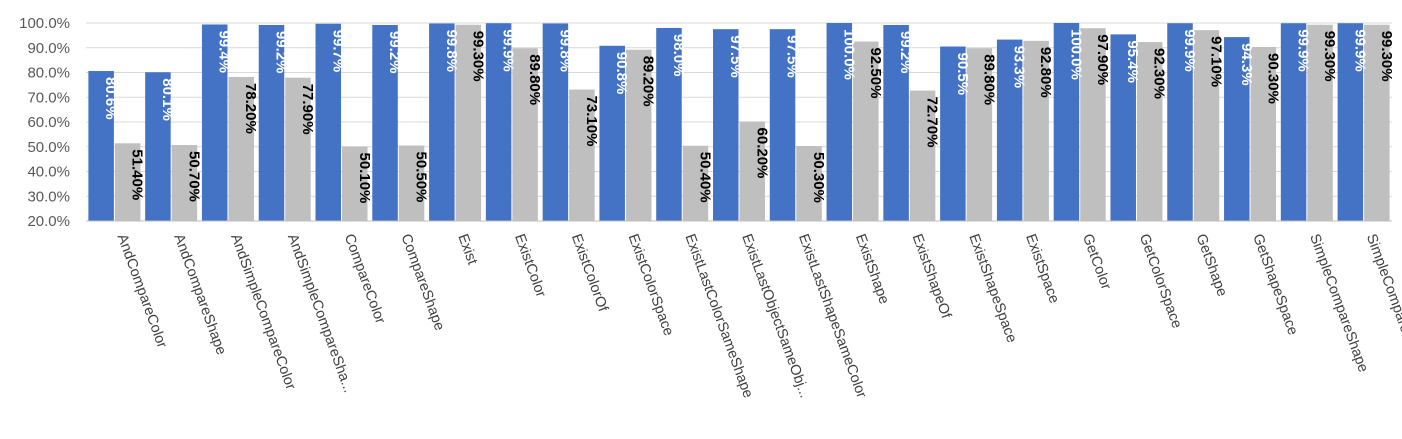  What do you see at coordinates (718, 316) in the screenshot?
I see `x-category-label: ExistLastColorSameShape` at bounding box center [718, 316].